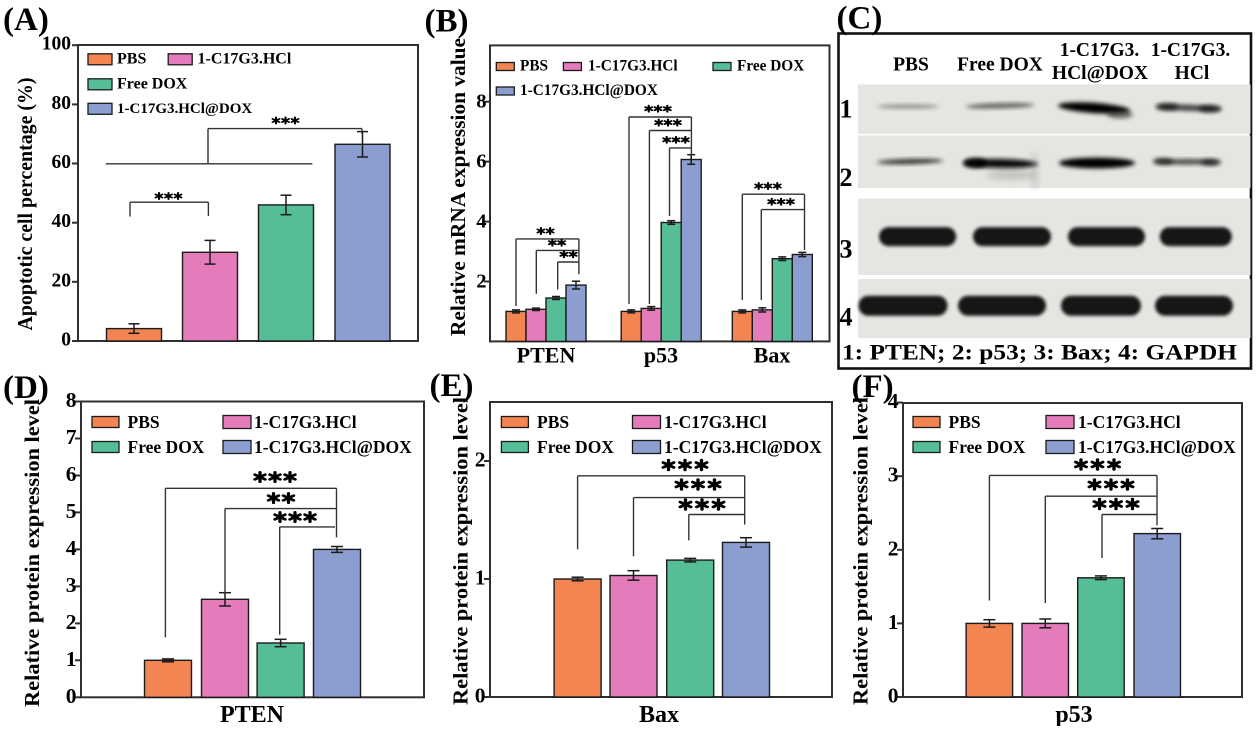  Describe the element at coordinates (458, 187) in the screenshot. I see `svg-text: Relative mRNA expression value` at that location.